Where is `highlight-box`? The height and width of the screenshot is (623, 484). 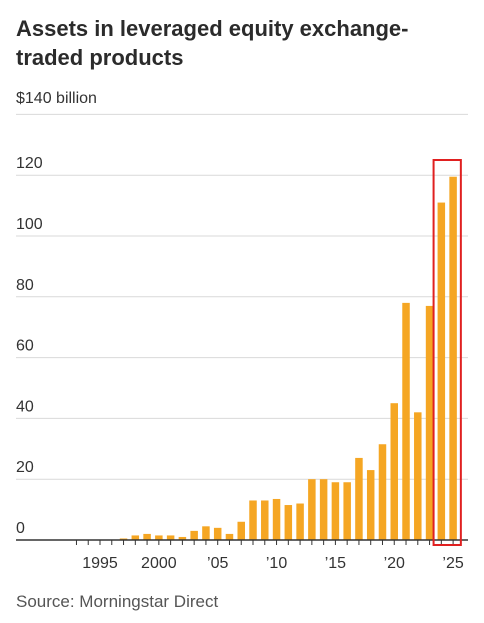 highlight-box is located at coordinates (447, 352).